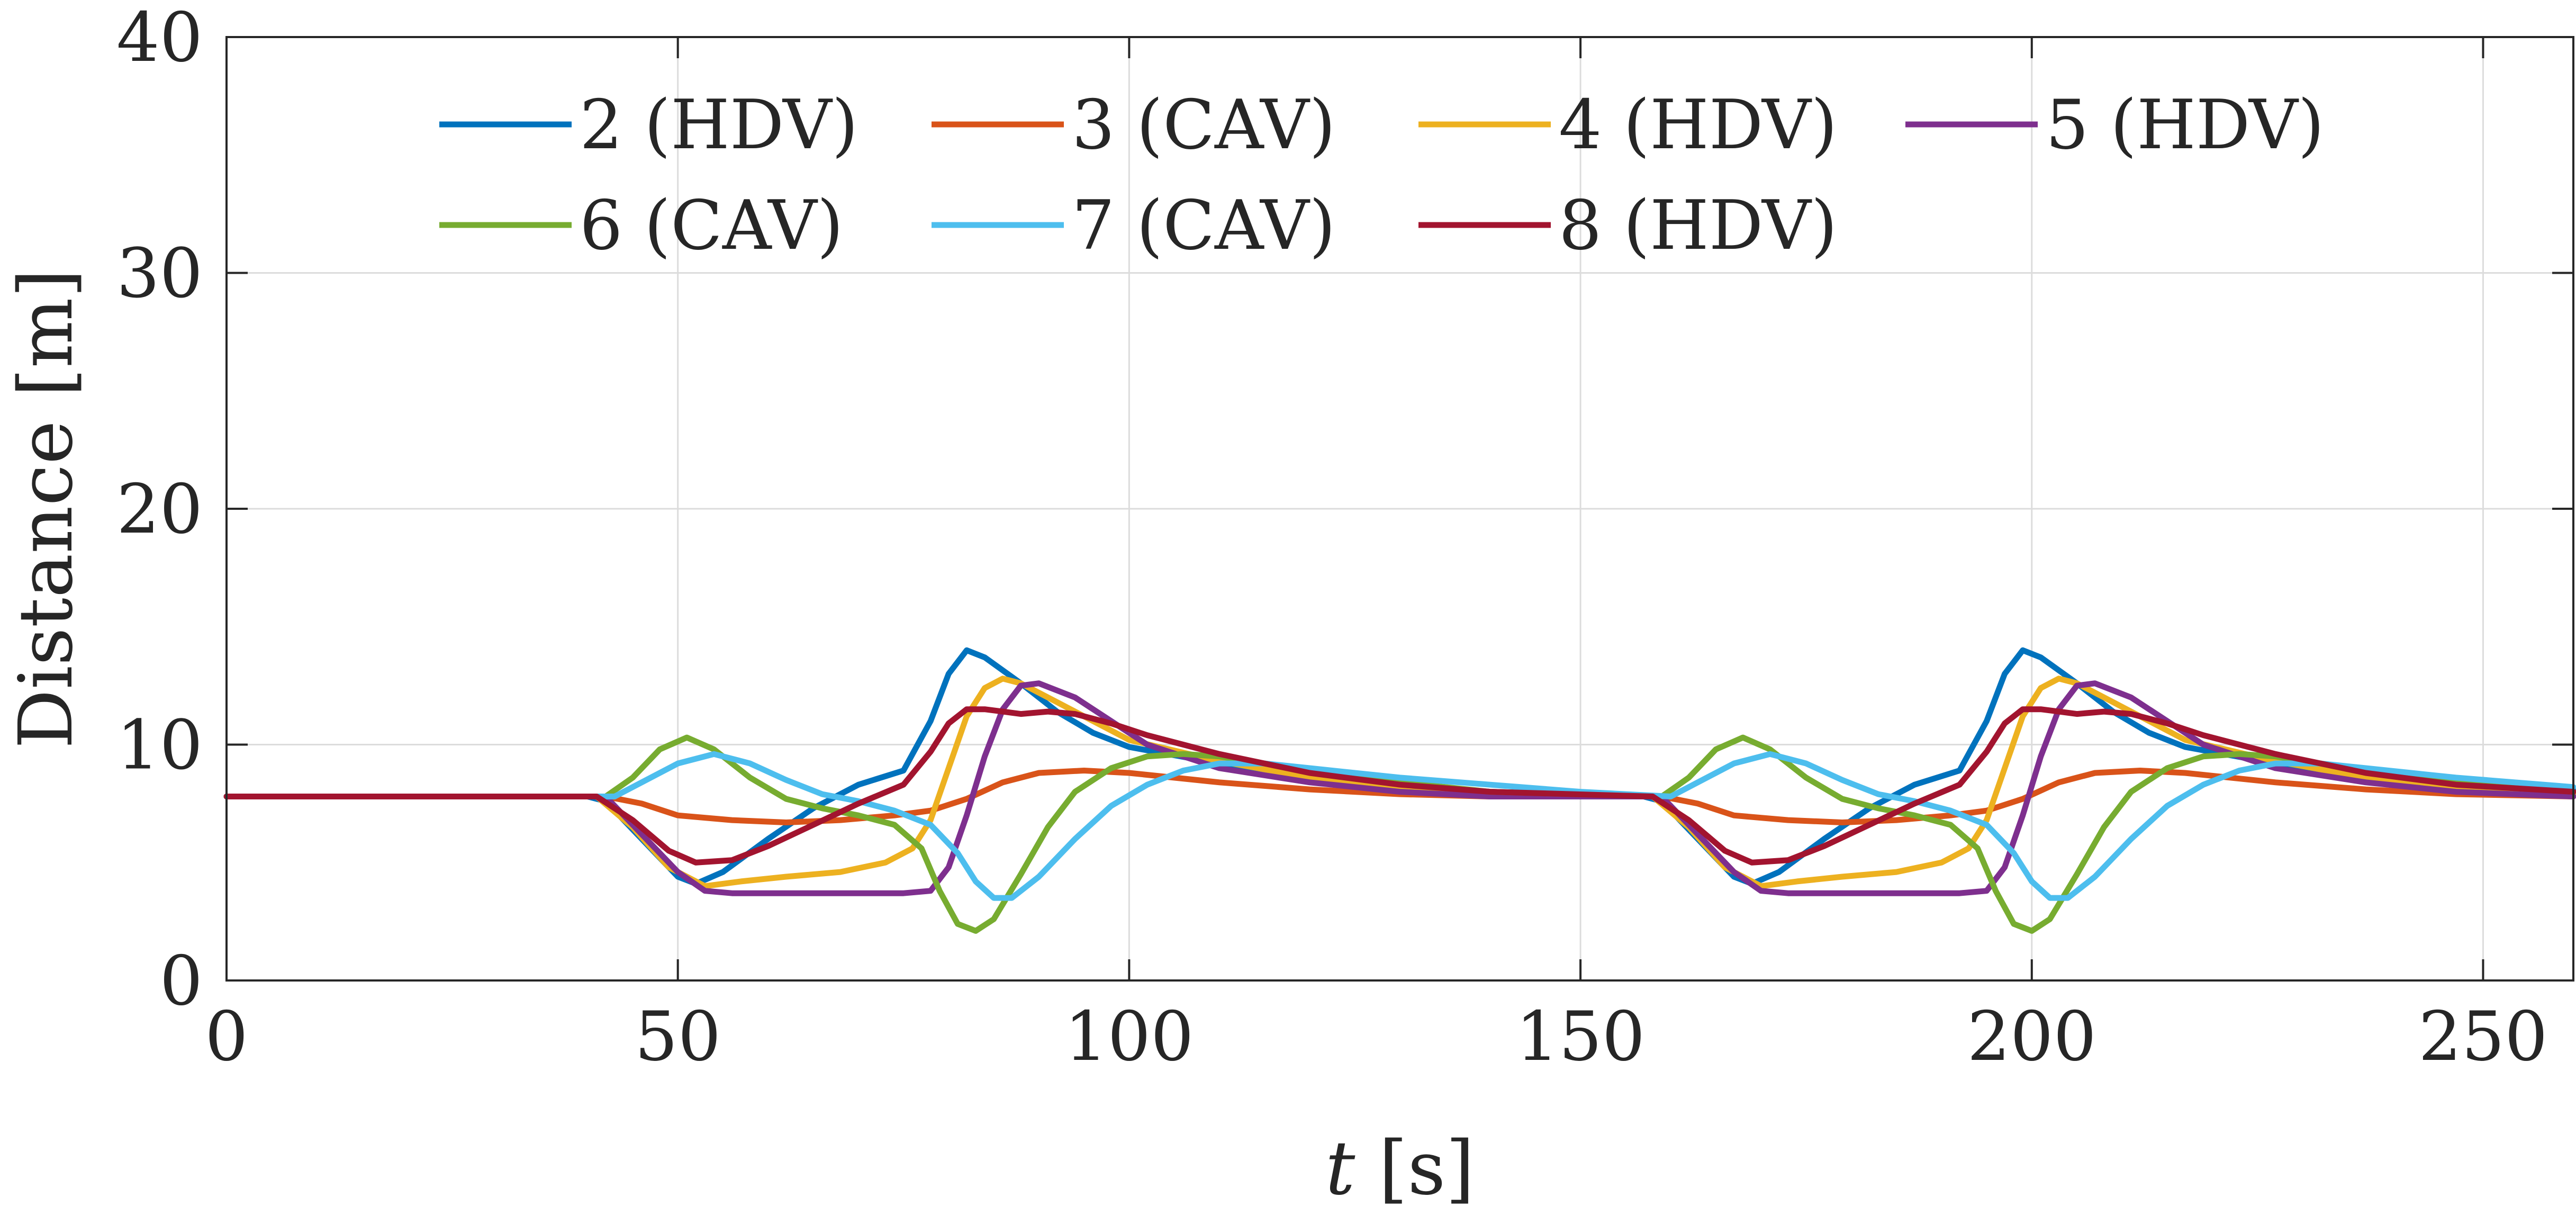 The width and height of the screenshot is (2576, 1215). What do you see at coordinates (1580, 1036) in the screenshot?
I see `x-tick-label: 150` at bounding box center [1580, 1036].